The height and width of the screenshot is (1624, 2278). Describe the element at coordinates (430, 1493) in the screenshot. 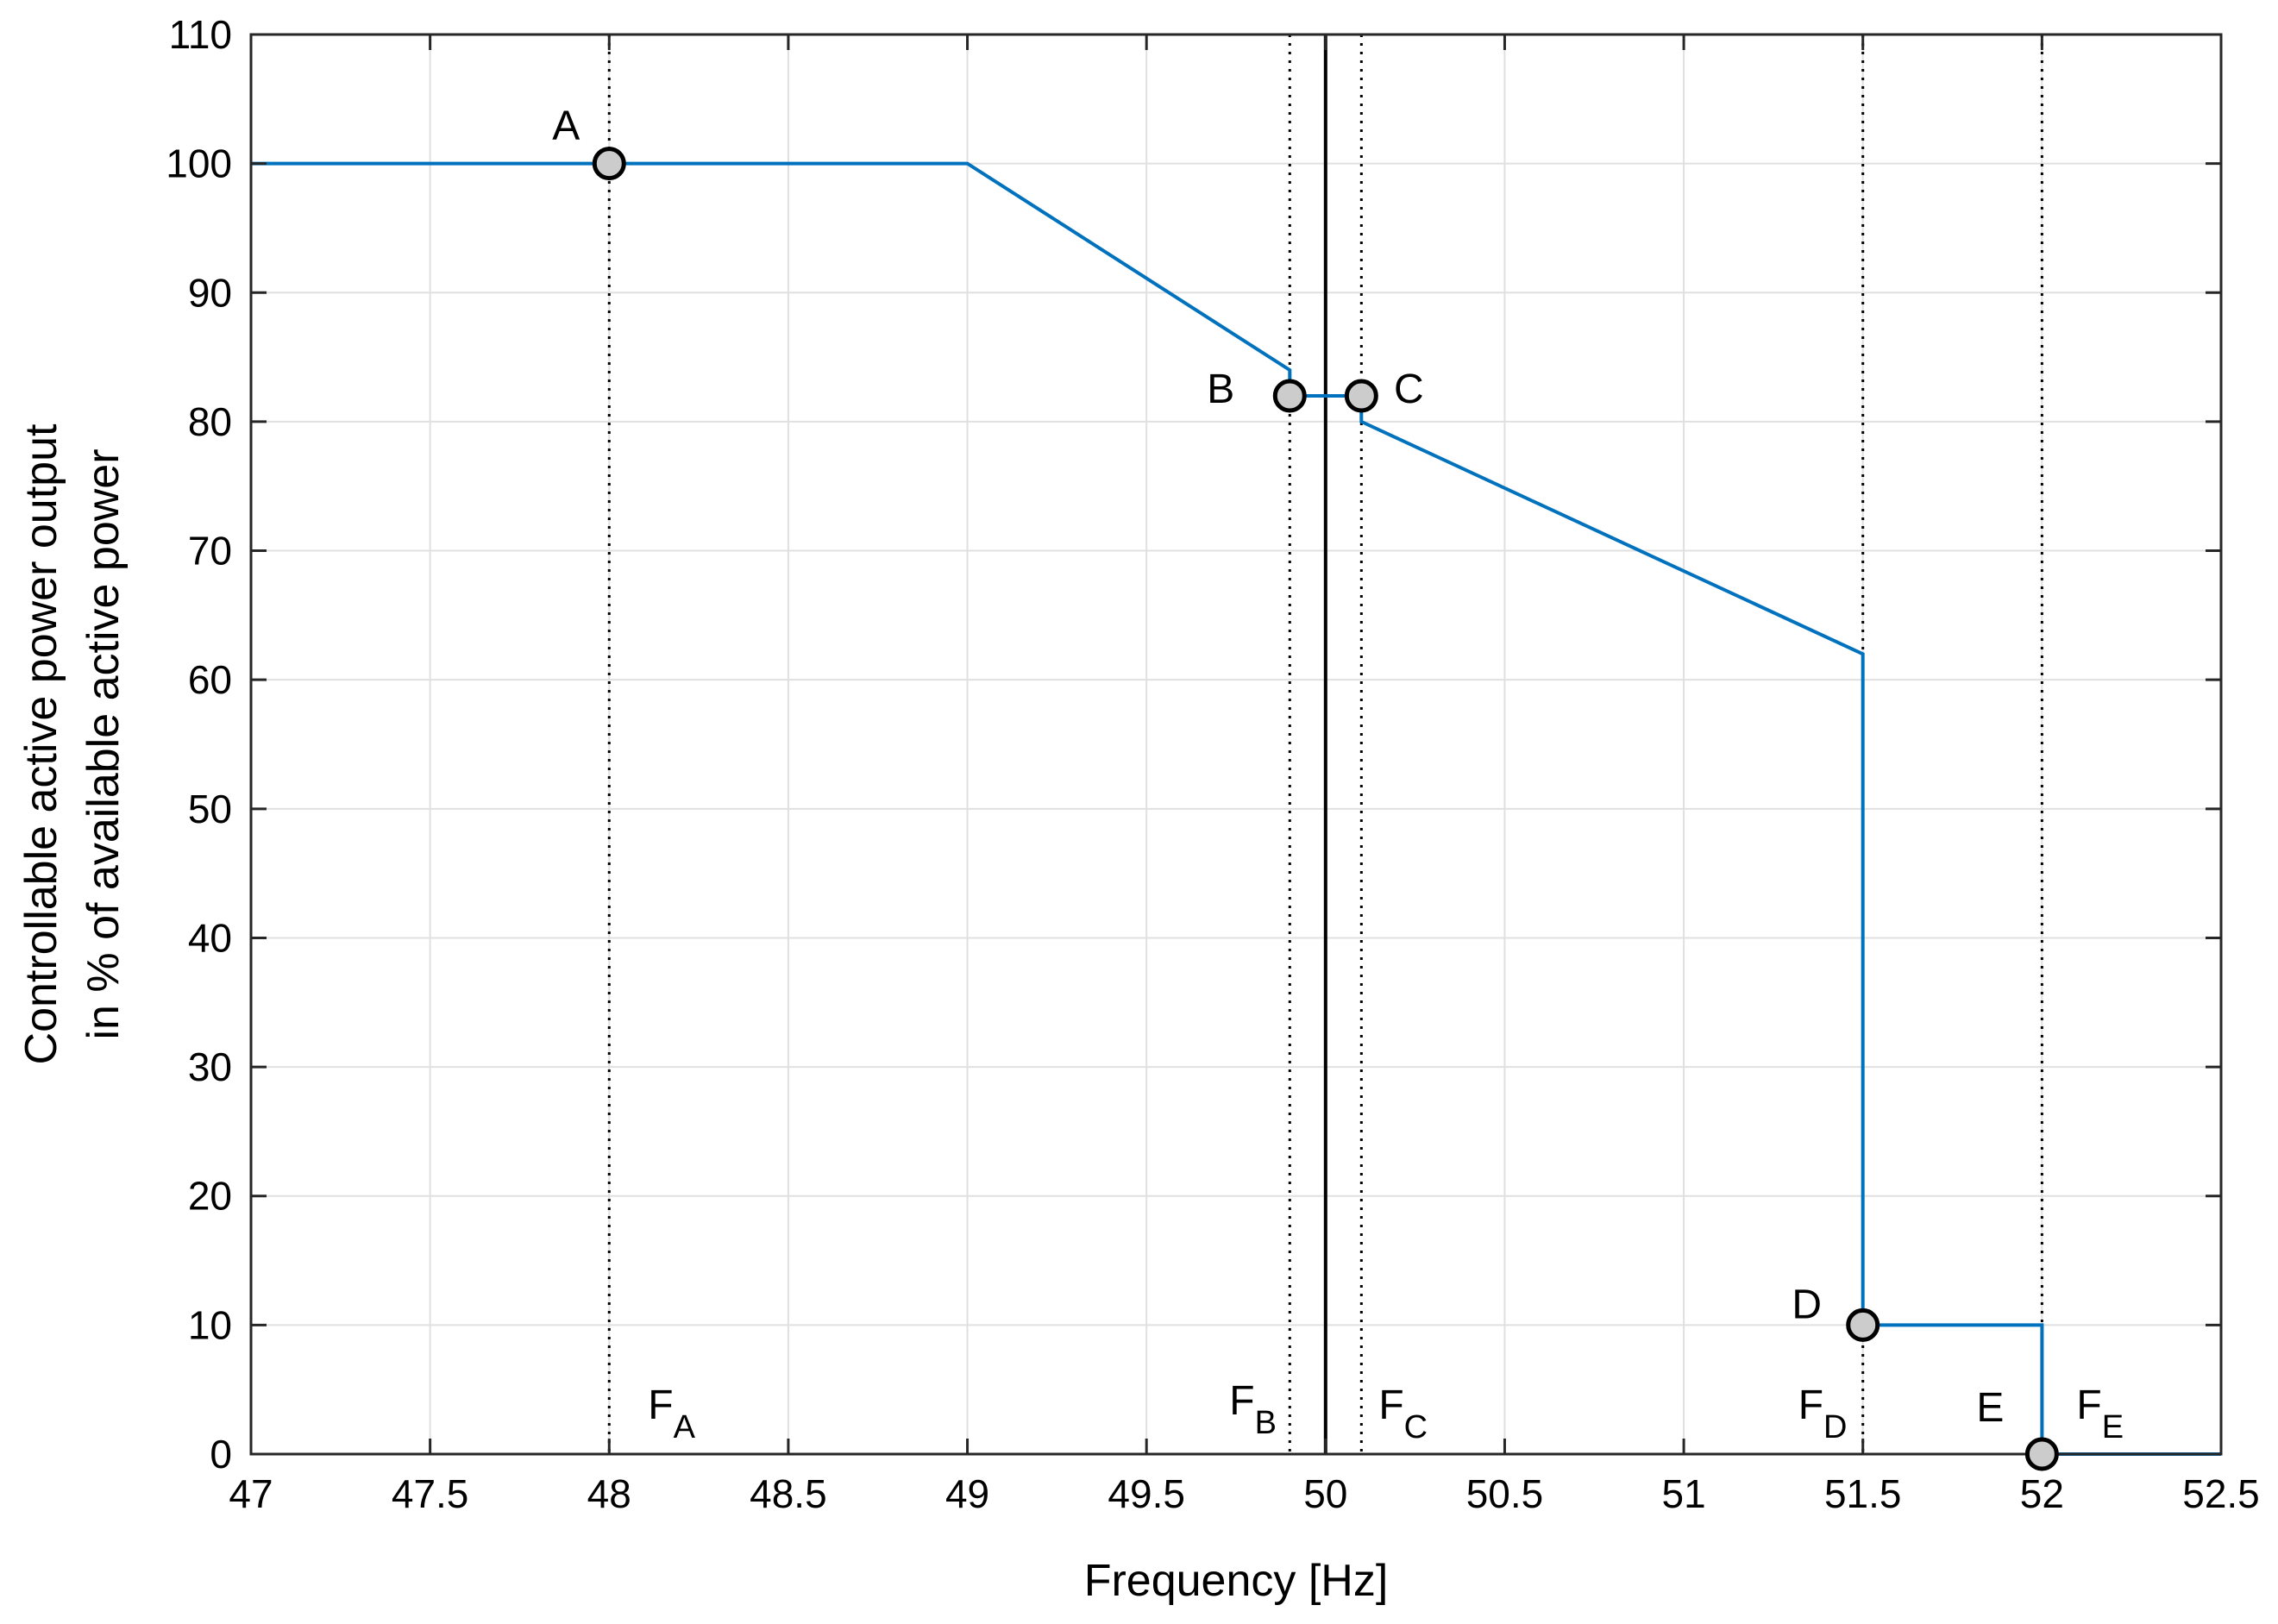

I see `x-tick-label: 47.5` at that location.